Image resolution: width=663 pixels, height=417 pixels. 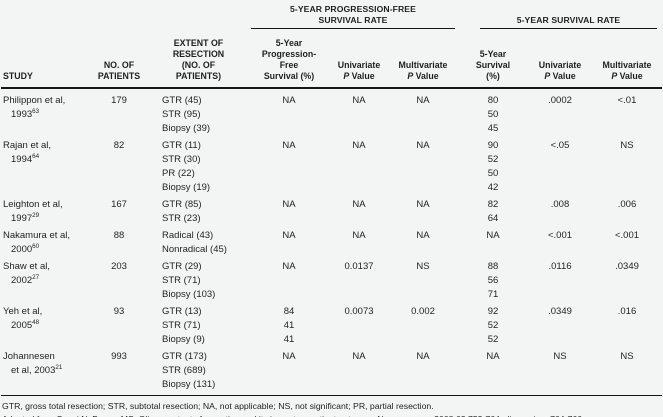 What do you see at coordinates (194, 242) in the screenshot?
I see `cell-resection: Radical (43) Nonradical (45)` at bounding box center [194, 242].